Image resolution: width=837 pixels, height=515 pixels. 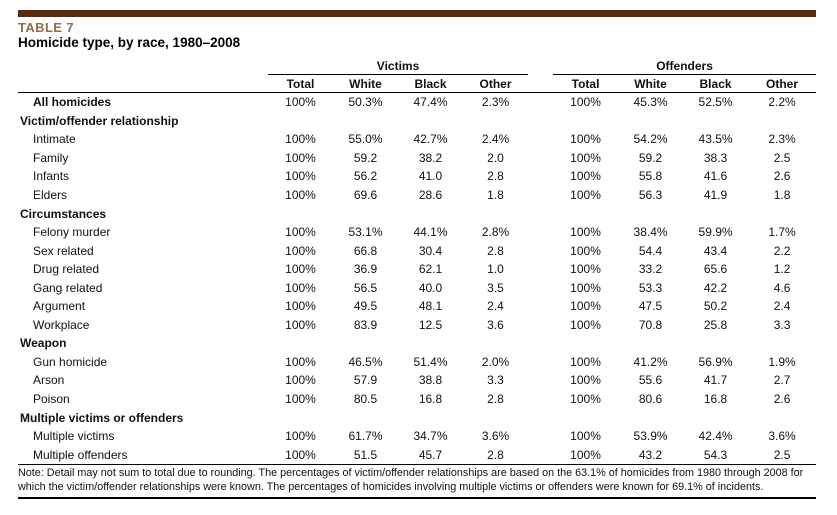 What do you see at coordinates (63, 213) in the screenshot?
I see `row-label: Circumstances` at bounding box center [63, 213].